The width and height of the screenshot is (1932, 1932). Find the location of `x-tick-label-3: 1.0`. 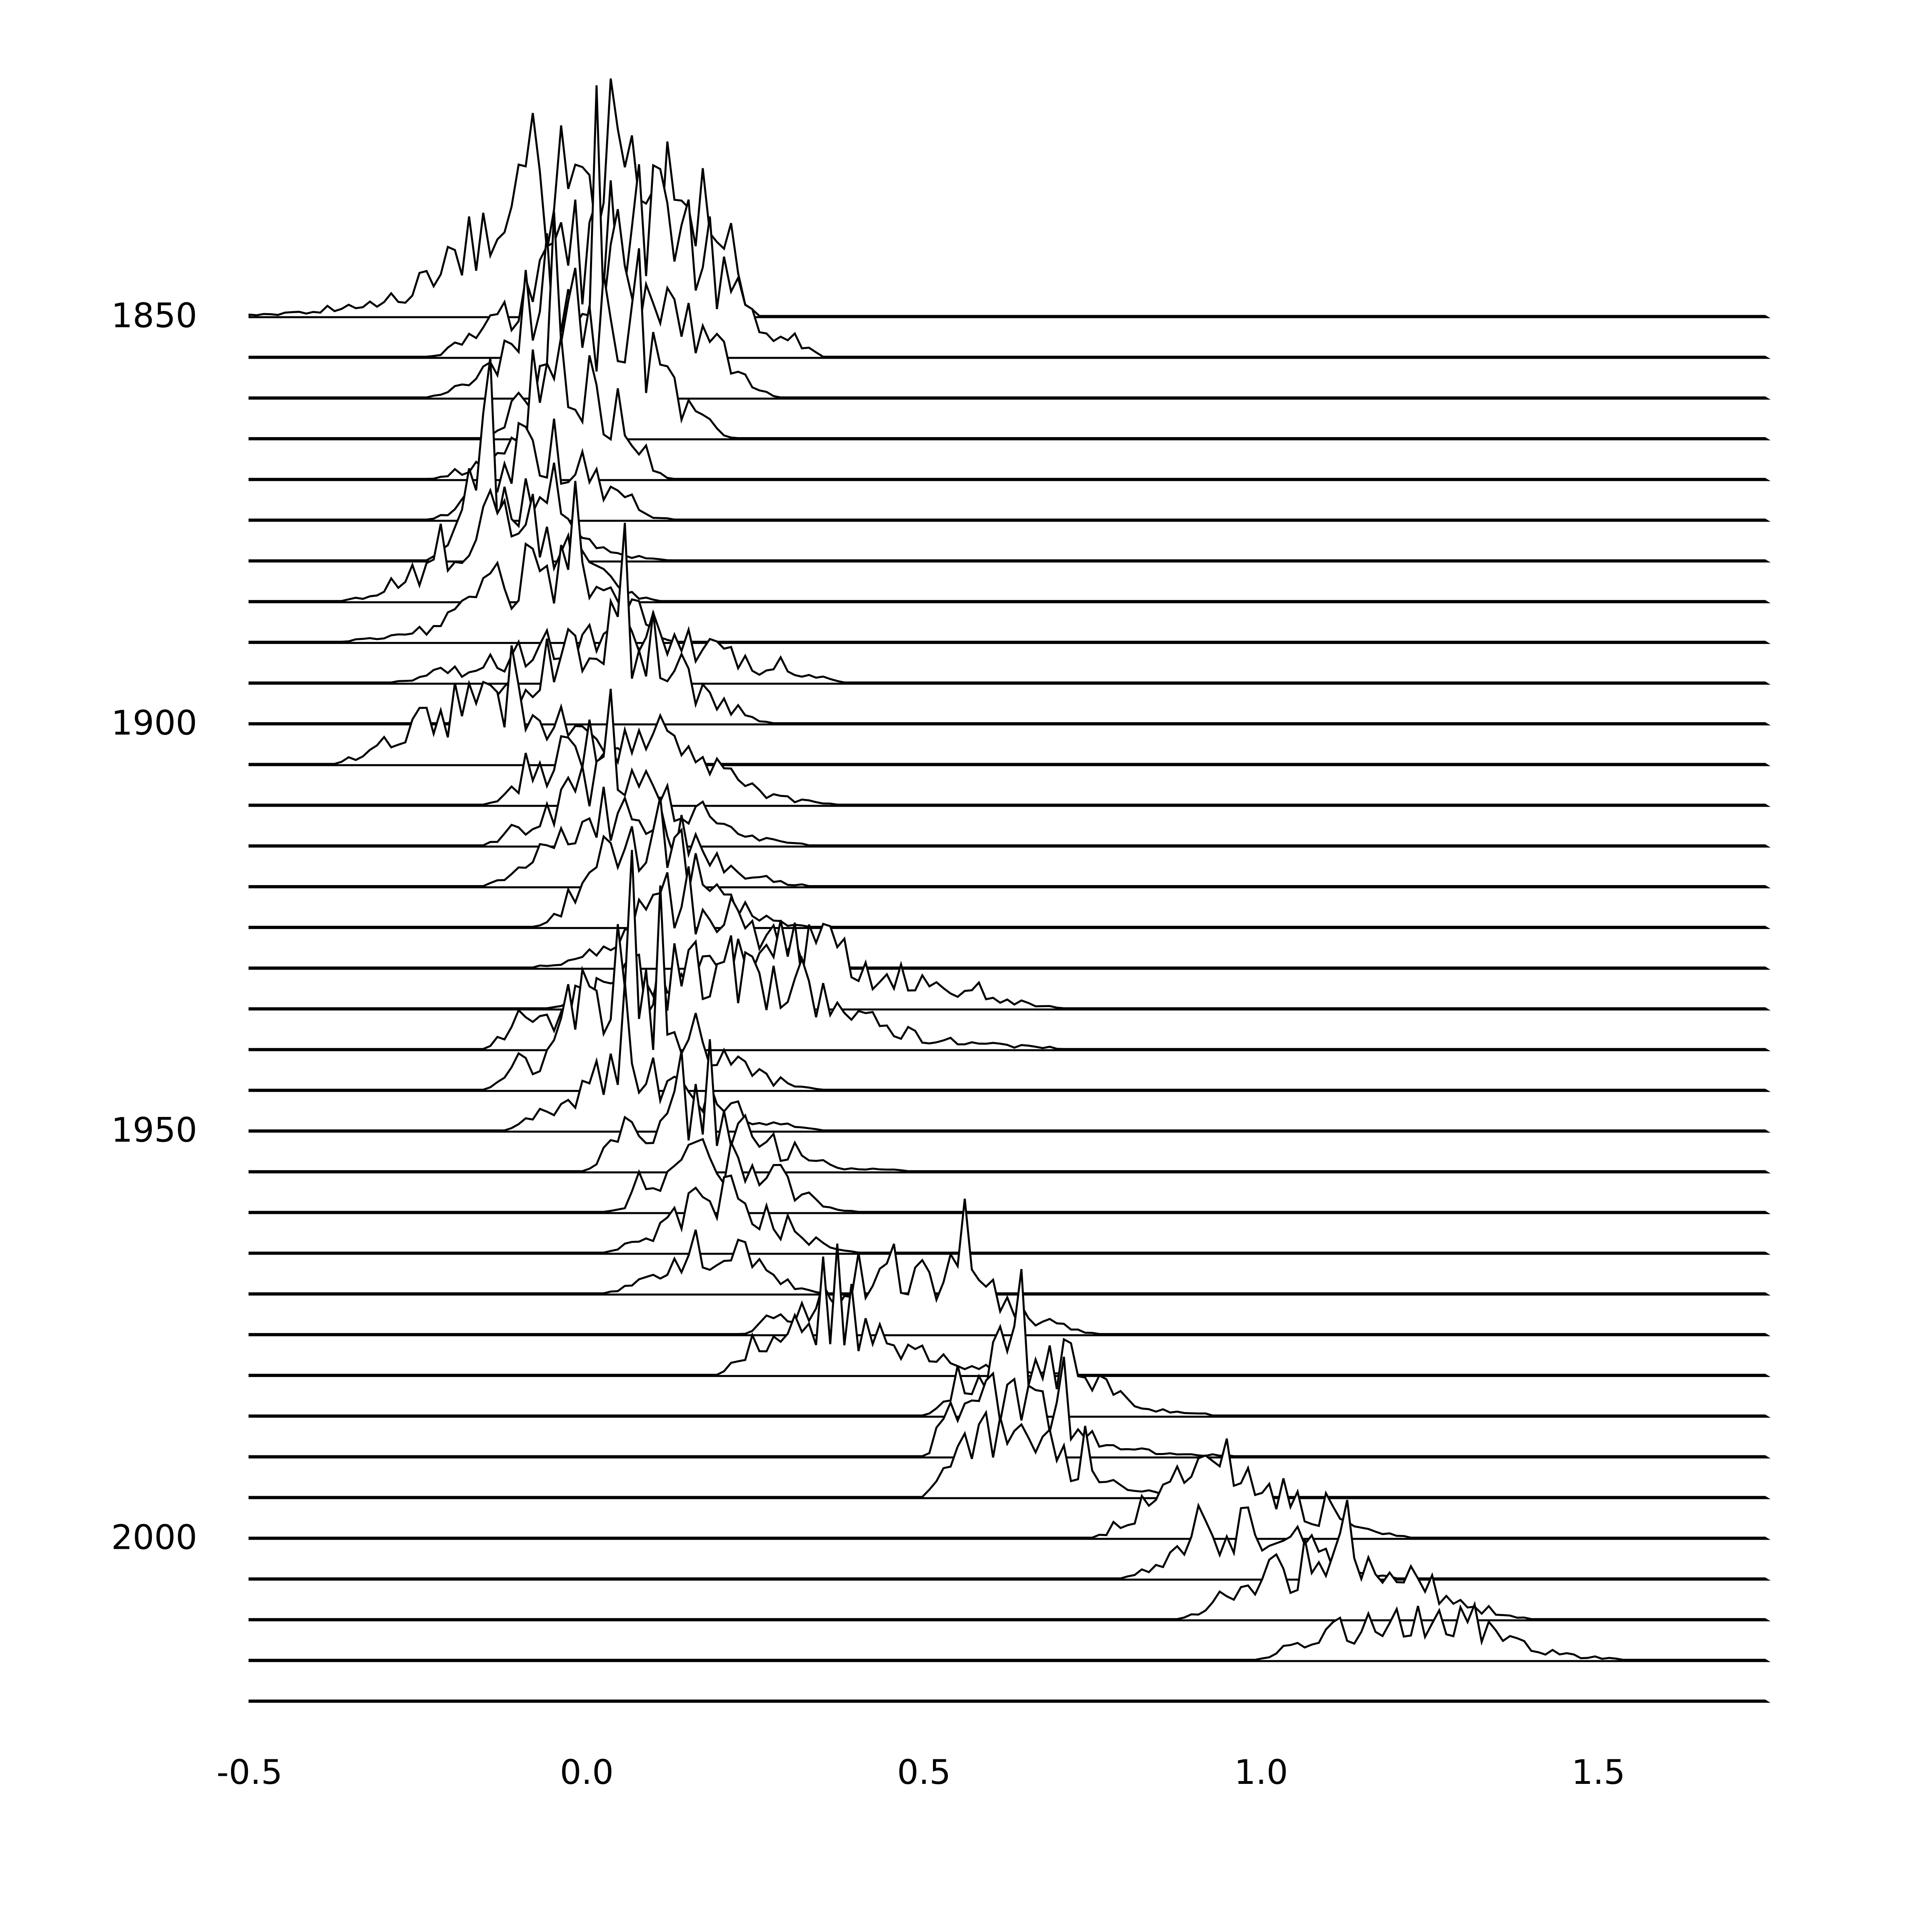

x-tick-label-3: 1.0 is located at coordinates (1261, 1772).